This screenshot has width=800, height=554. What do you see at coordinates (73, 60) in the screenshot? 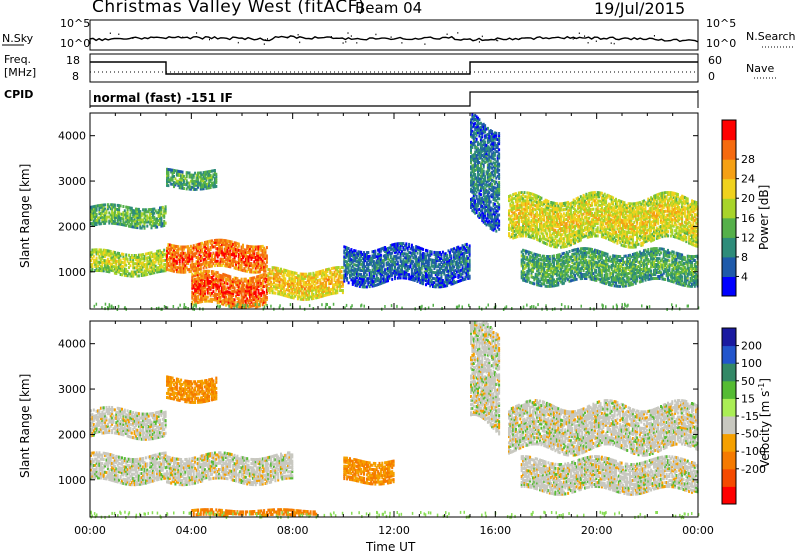
I see `freq-tick-max: 18` at bounding box center [73, 60].